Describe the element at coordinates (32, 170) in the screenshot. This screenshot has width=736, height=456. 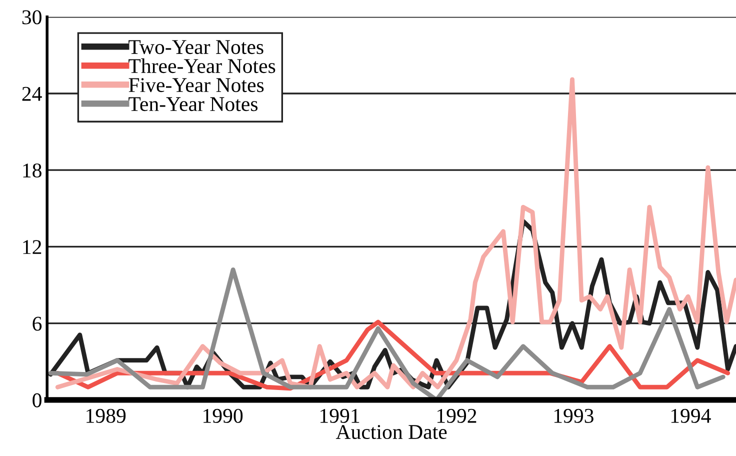
I see `y-tick-label: 18` at that location.